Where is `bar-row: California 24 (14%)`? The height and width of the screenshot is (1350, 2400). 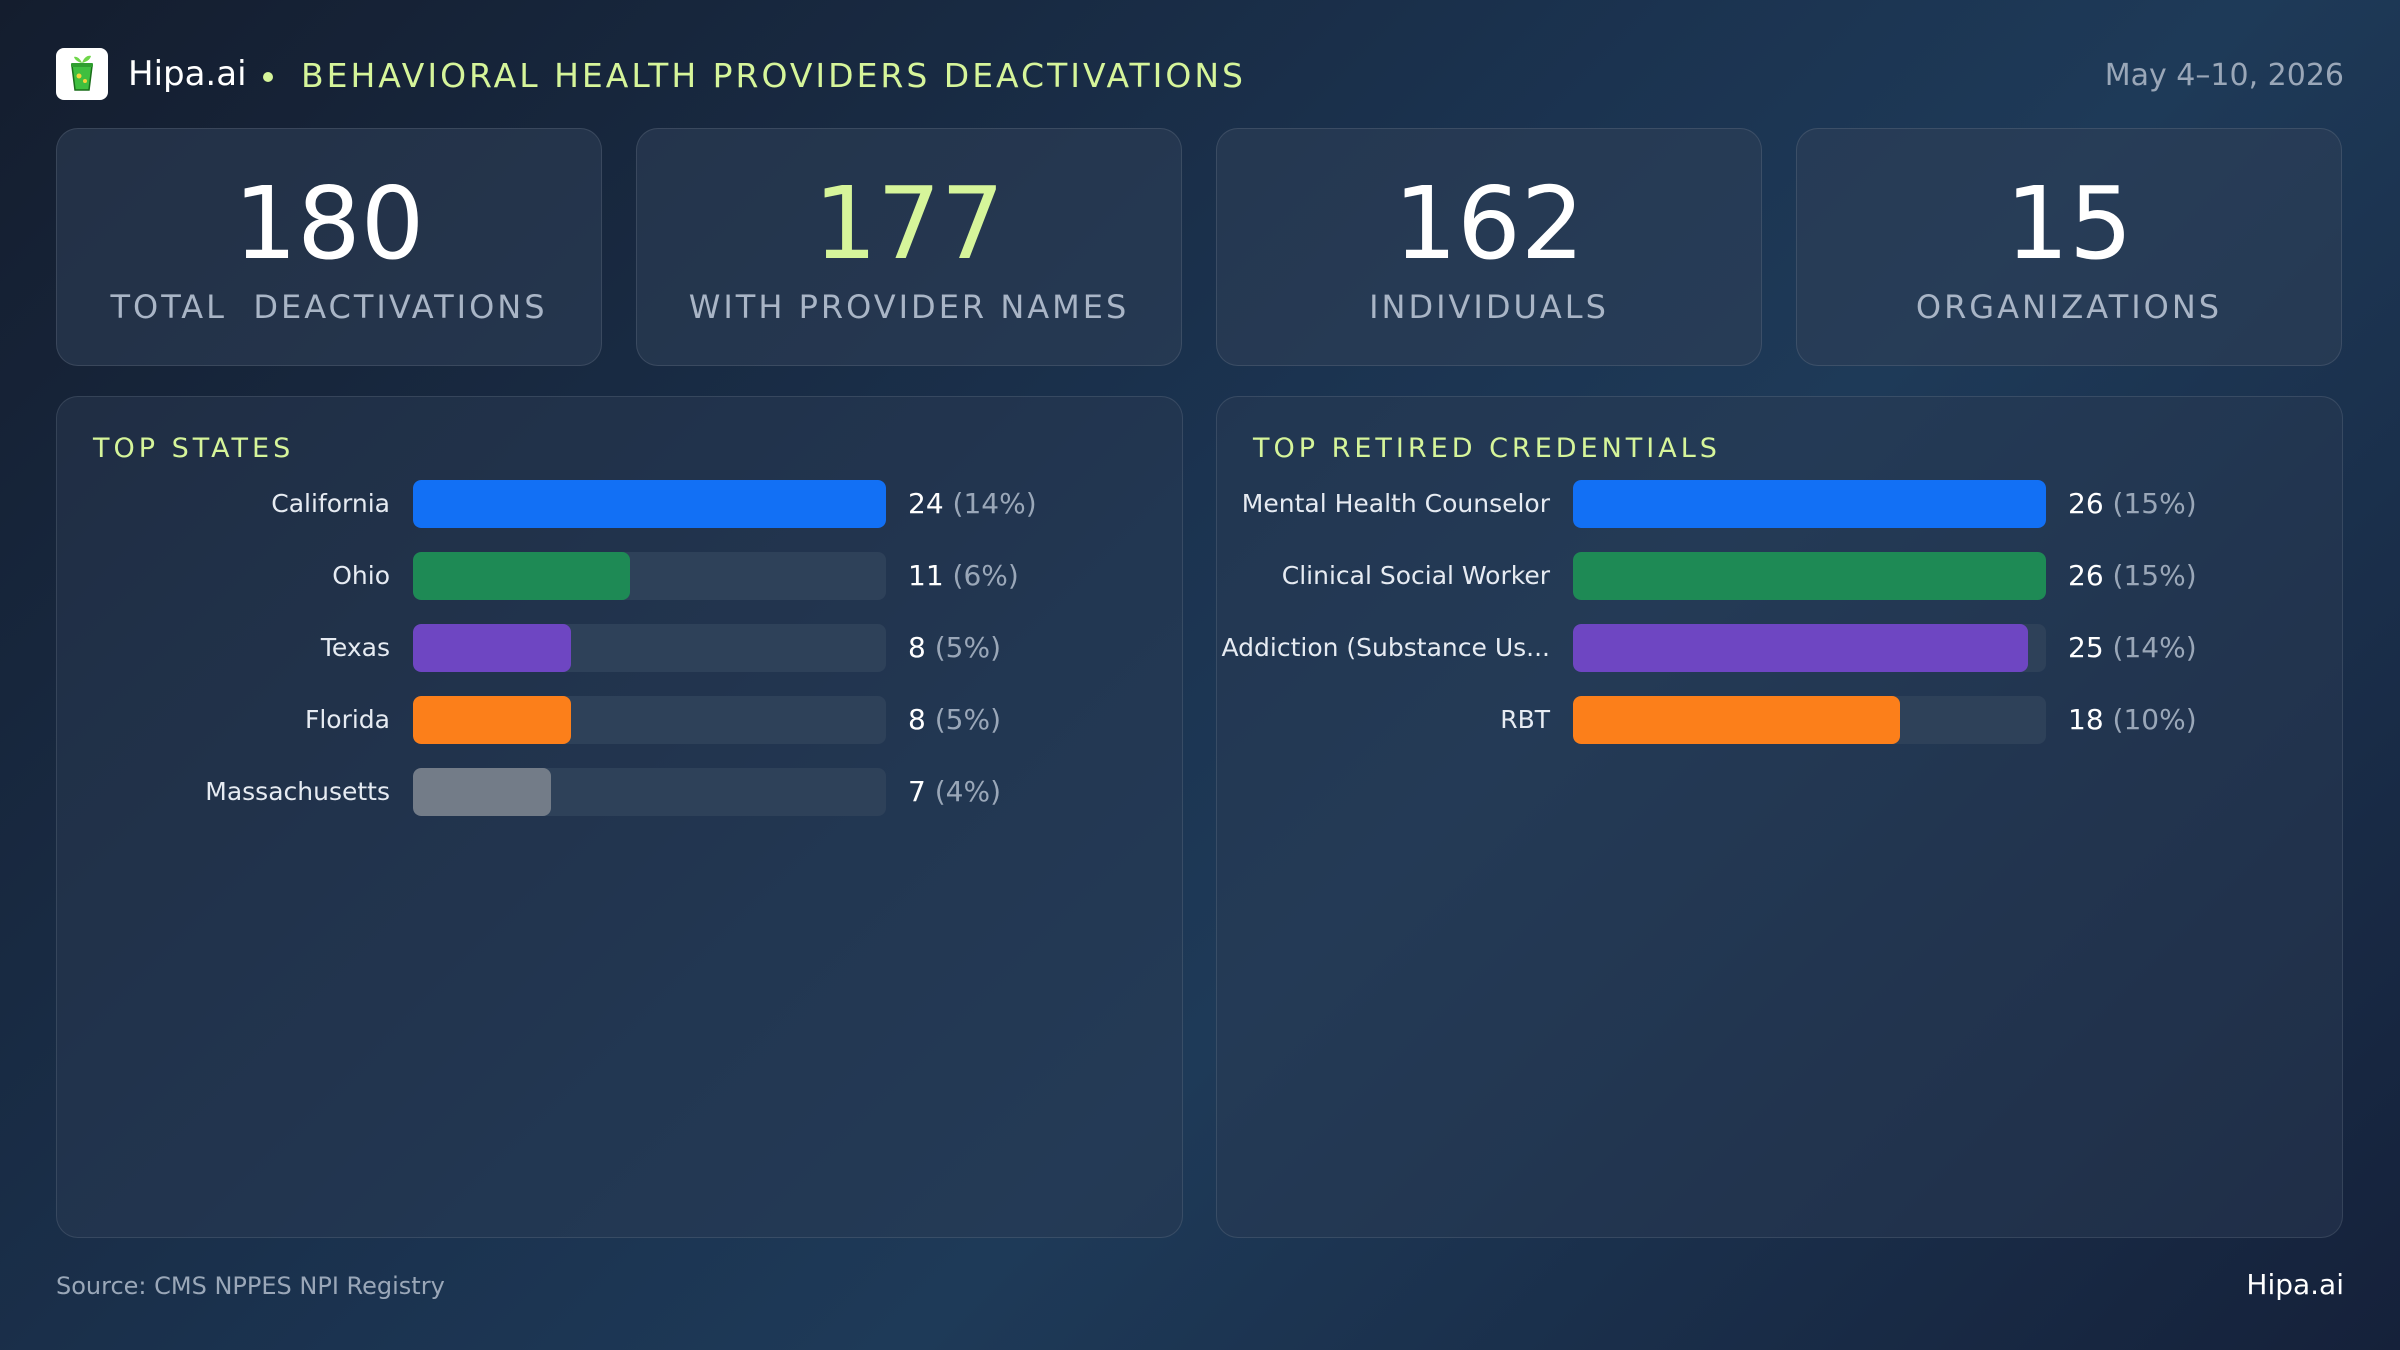 bar-row: California 24 (14%) is located at coordinates (619, 504).